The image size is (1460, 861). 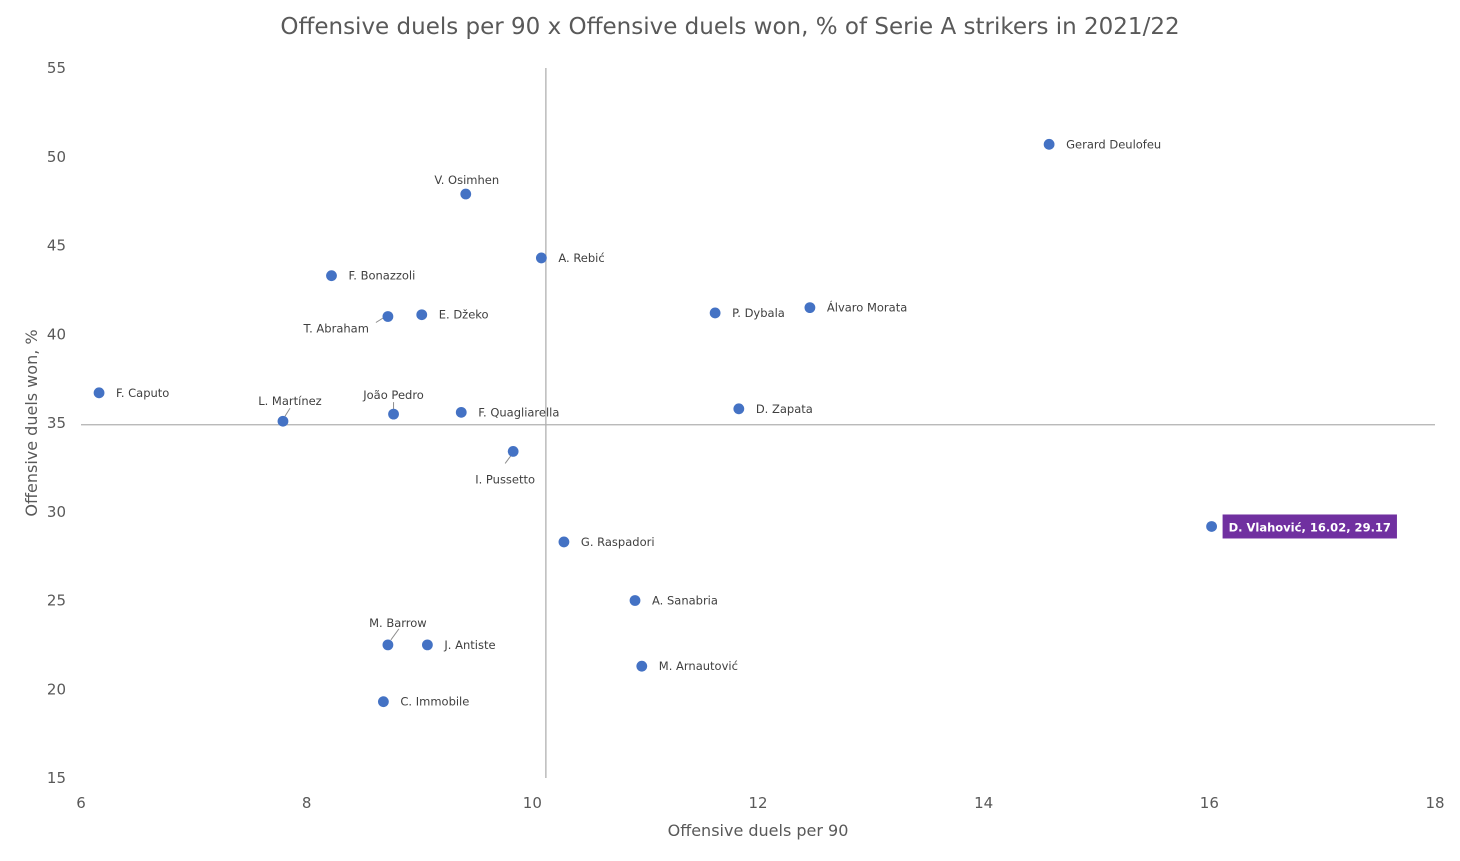 I want to click on x-tick-labels: 6 8 10 12 14 16 18, so click(x=760, y=803).